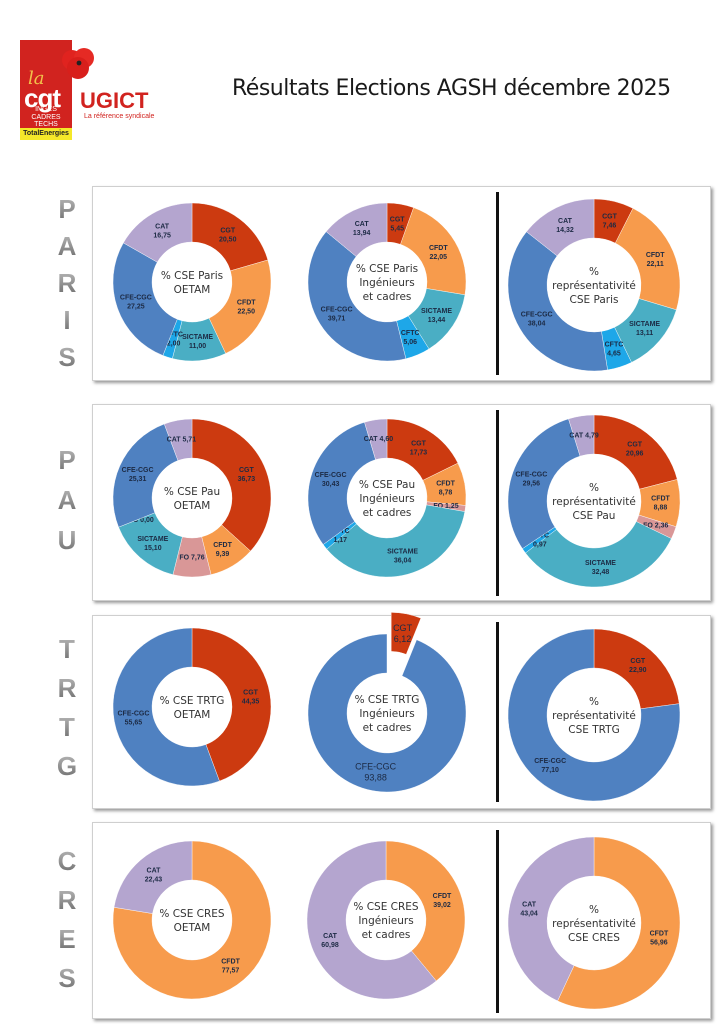  Describe the element at coordinates (445, 506) in the screenshot. I see `data-label-fo: FO 1,25` at that location.